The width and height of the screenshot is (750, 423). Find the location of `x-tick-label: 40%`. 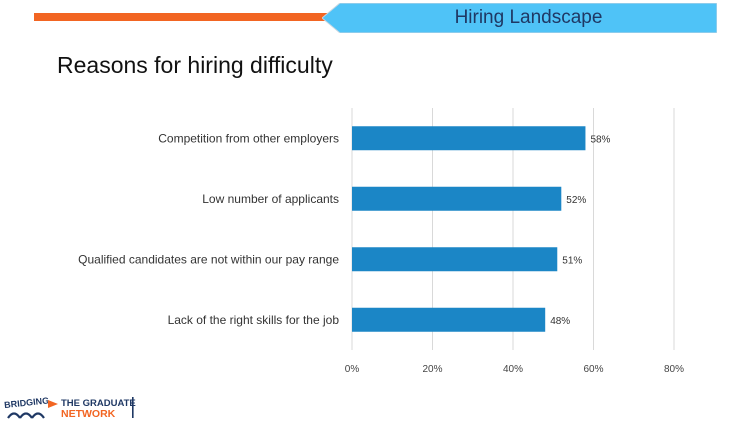

x-tick-label: 40% is located at coordinates (513, 369).